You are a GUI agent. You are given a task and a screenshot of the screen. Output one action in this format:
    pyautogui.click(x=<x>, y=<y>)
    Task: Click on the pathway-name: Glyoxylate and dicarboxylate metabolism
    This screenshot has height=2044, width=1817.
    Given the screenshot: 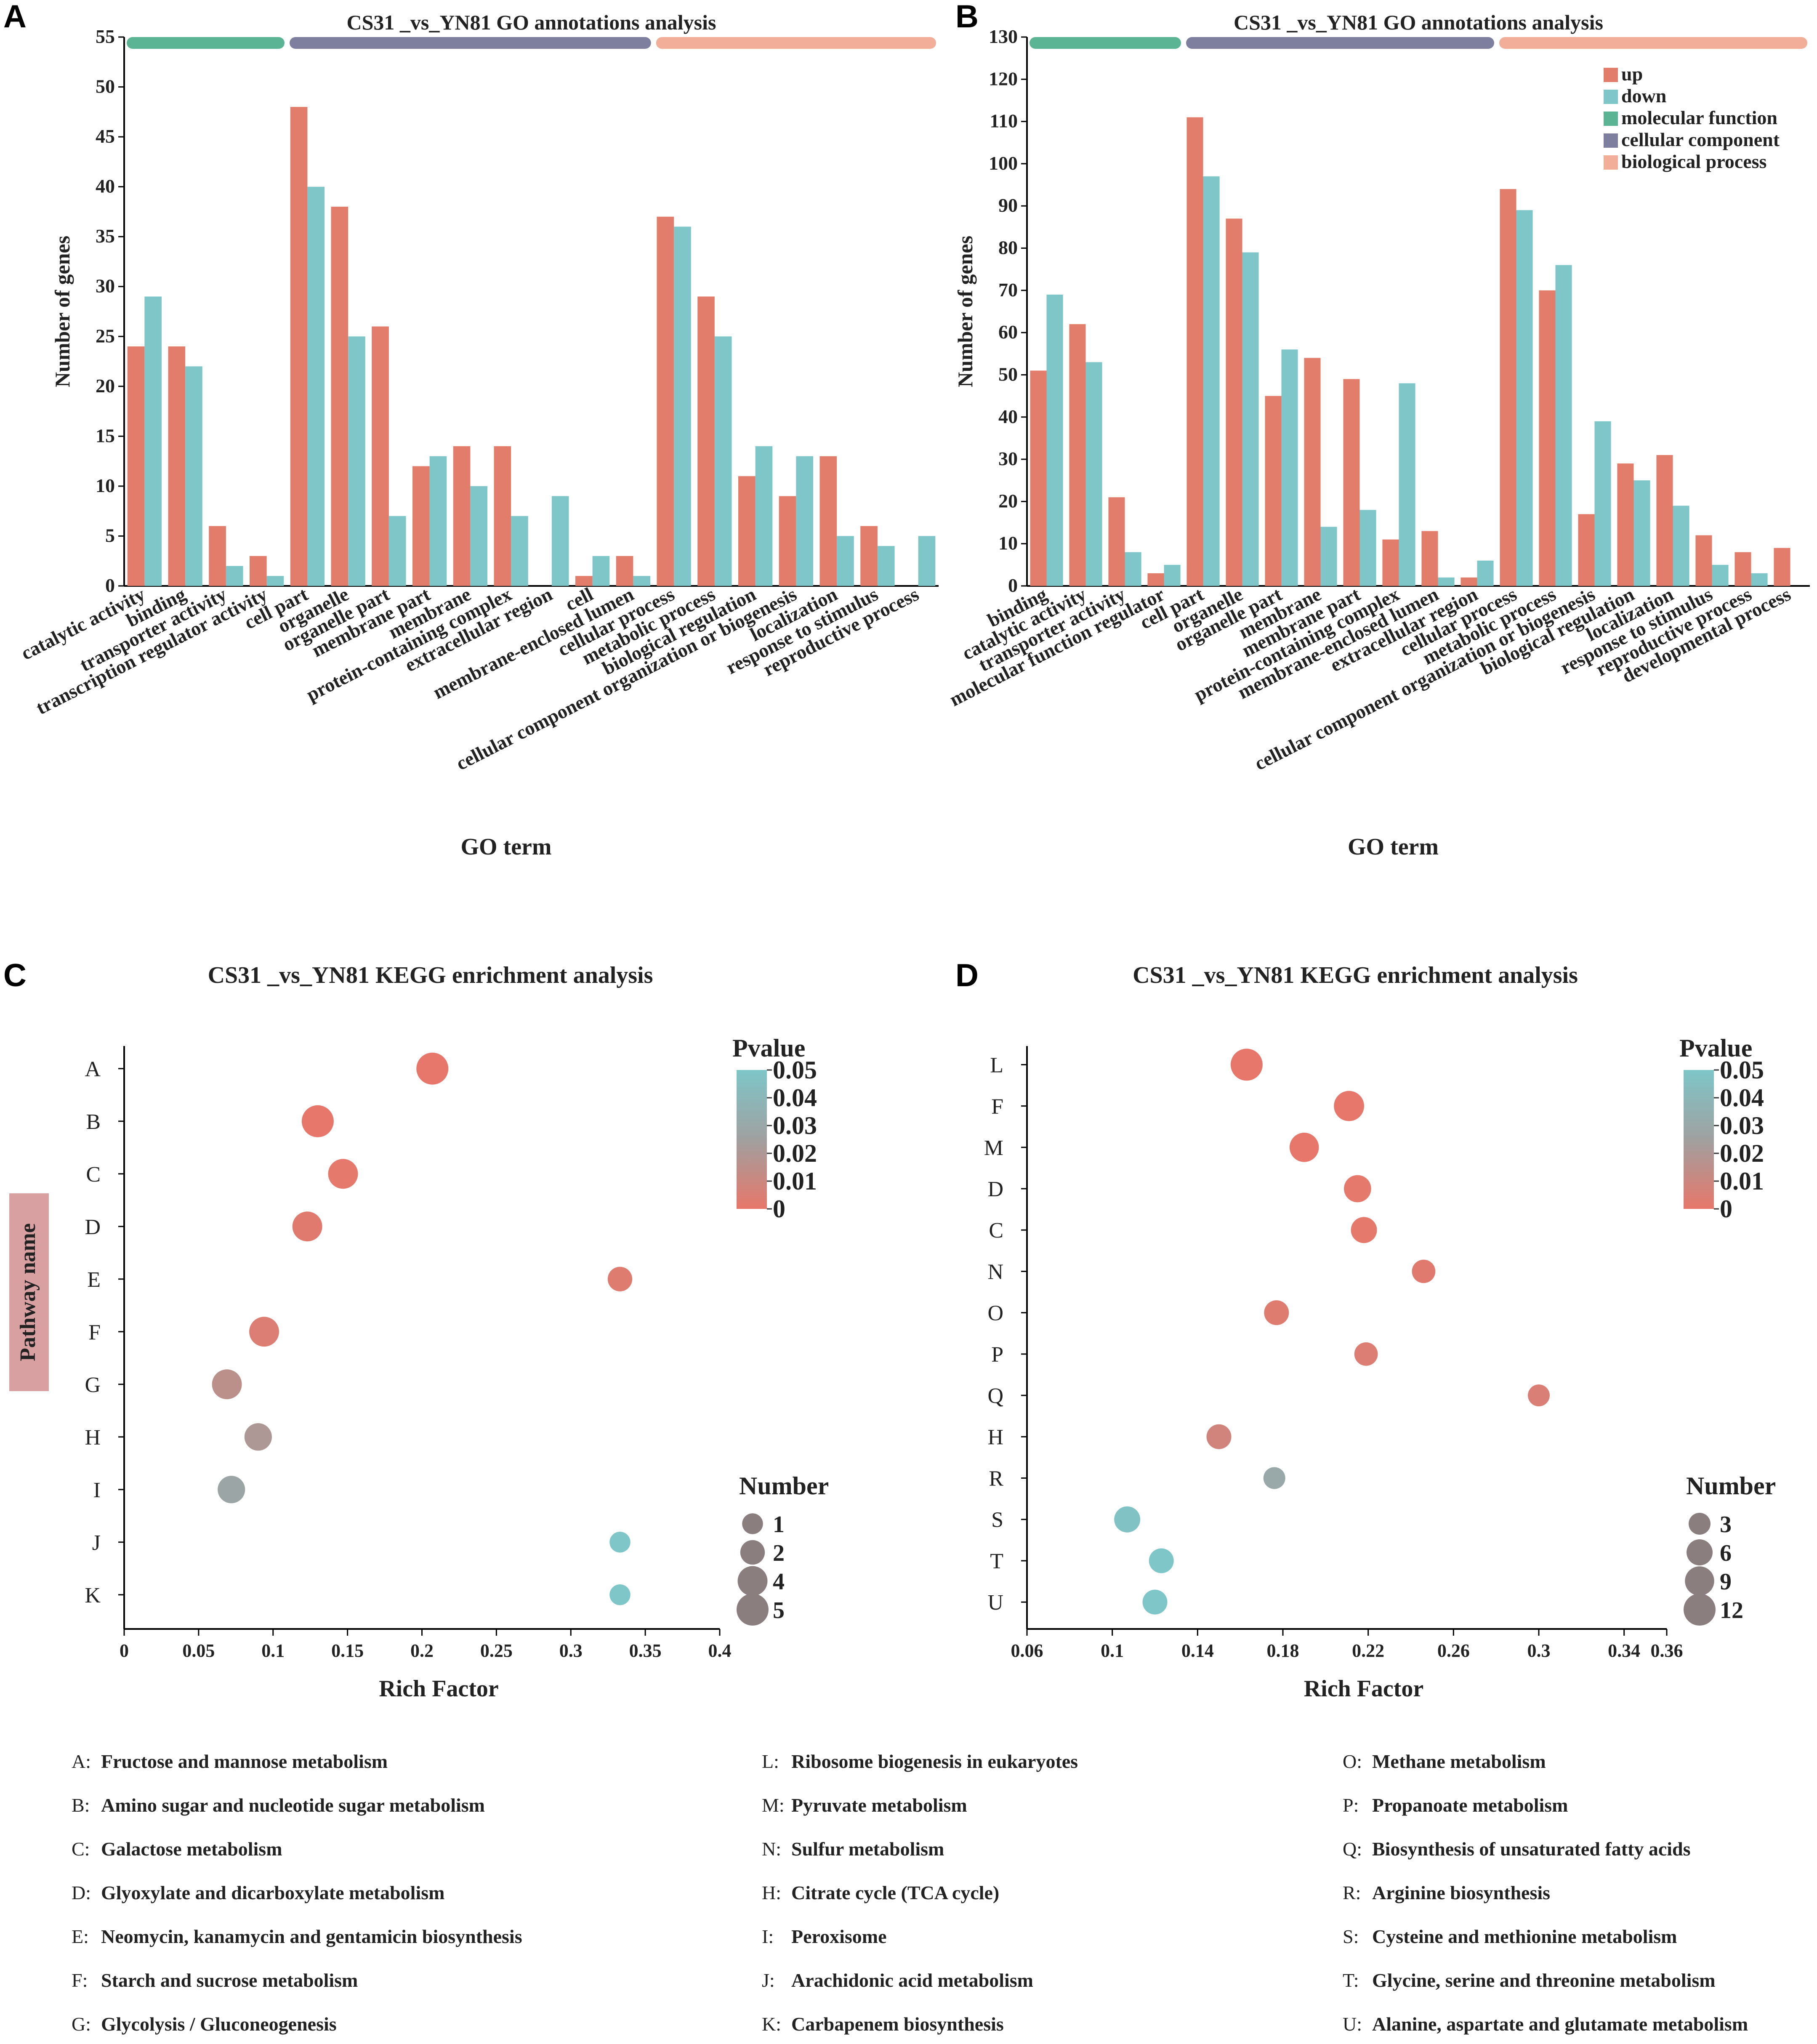 What is the action you would take?
    pyautogui.click(x=273, y=1892)
    